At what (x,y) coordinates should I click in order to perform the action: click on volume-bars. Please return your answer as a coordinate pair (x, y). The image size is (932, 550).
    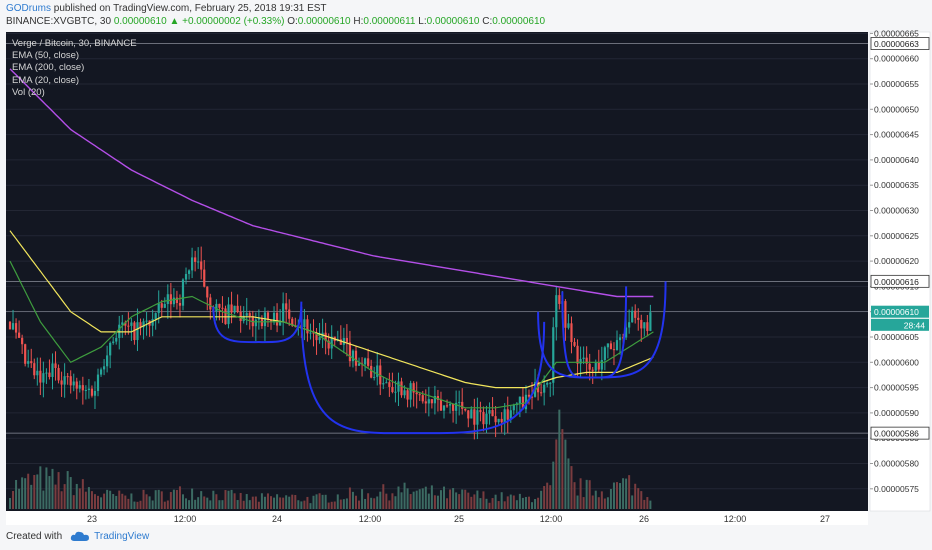
    Looking at the image, I should click on (330, 459).